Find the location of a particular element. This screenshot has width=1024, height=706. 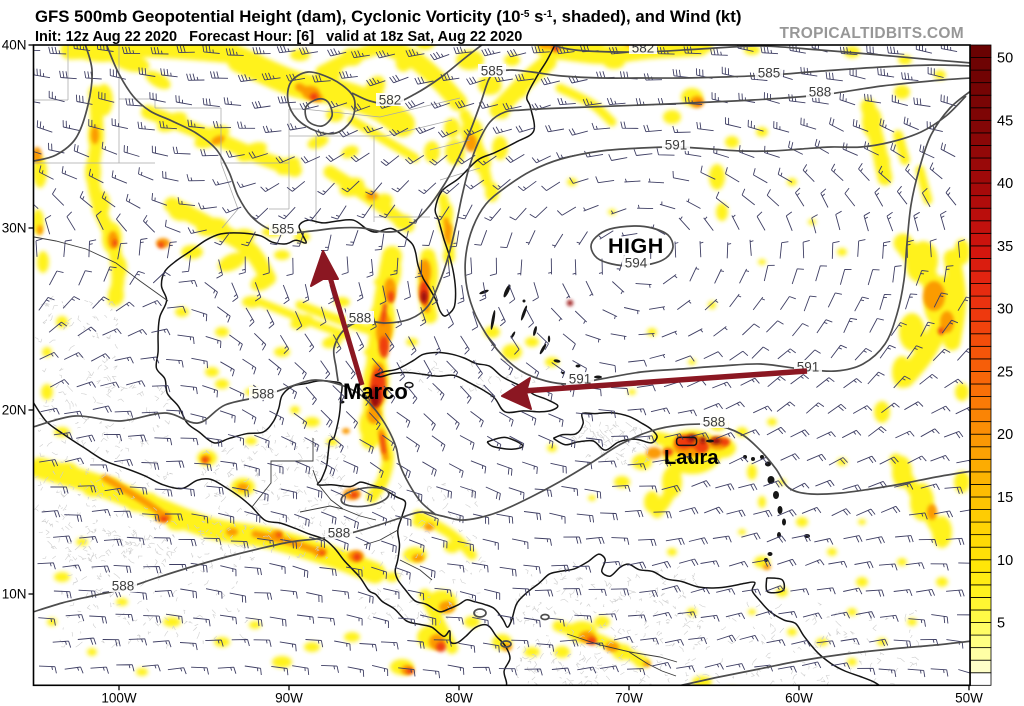

svg-text: 5 is located at coordinates (1001, 624).